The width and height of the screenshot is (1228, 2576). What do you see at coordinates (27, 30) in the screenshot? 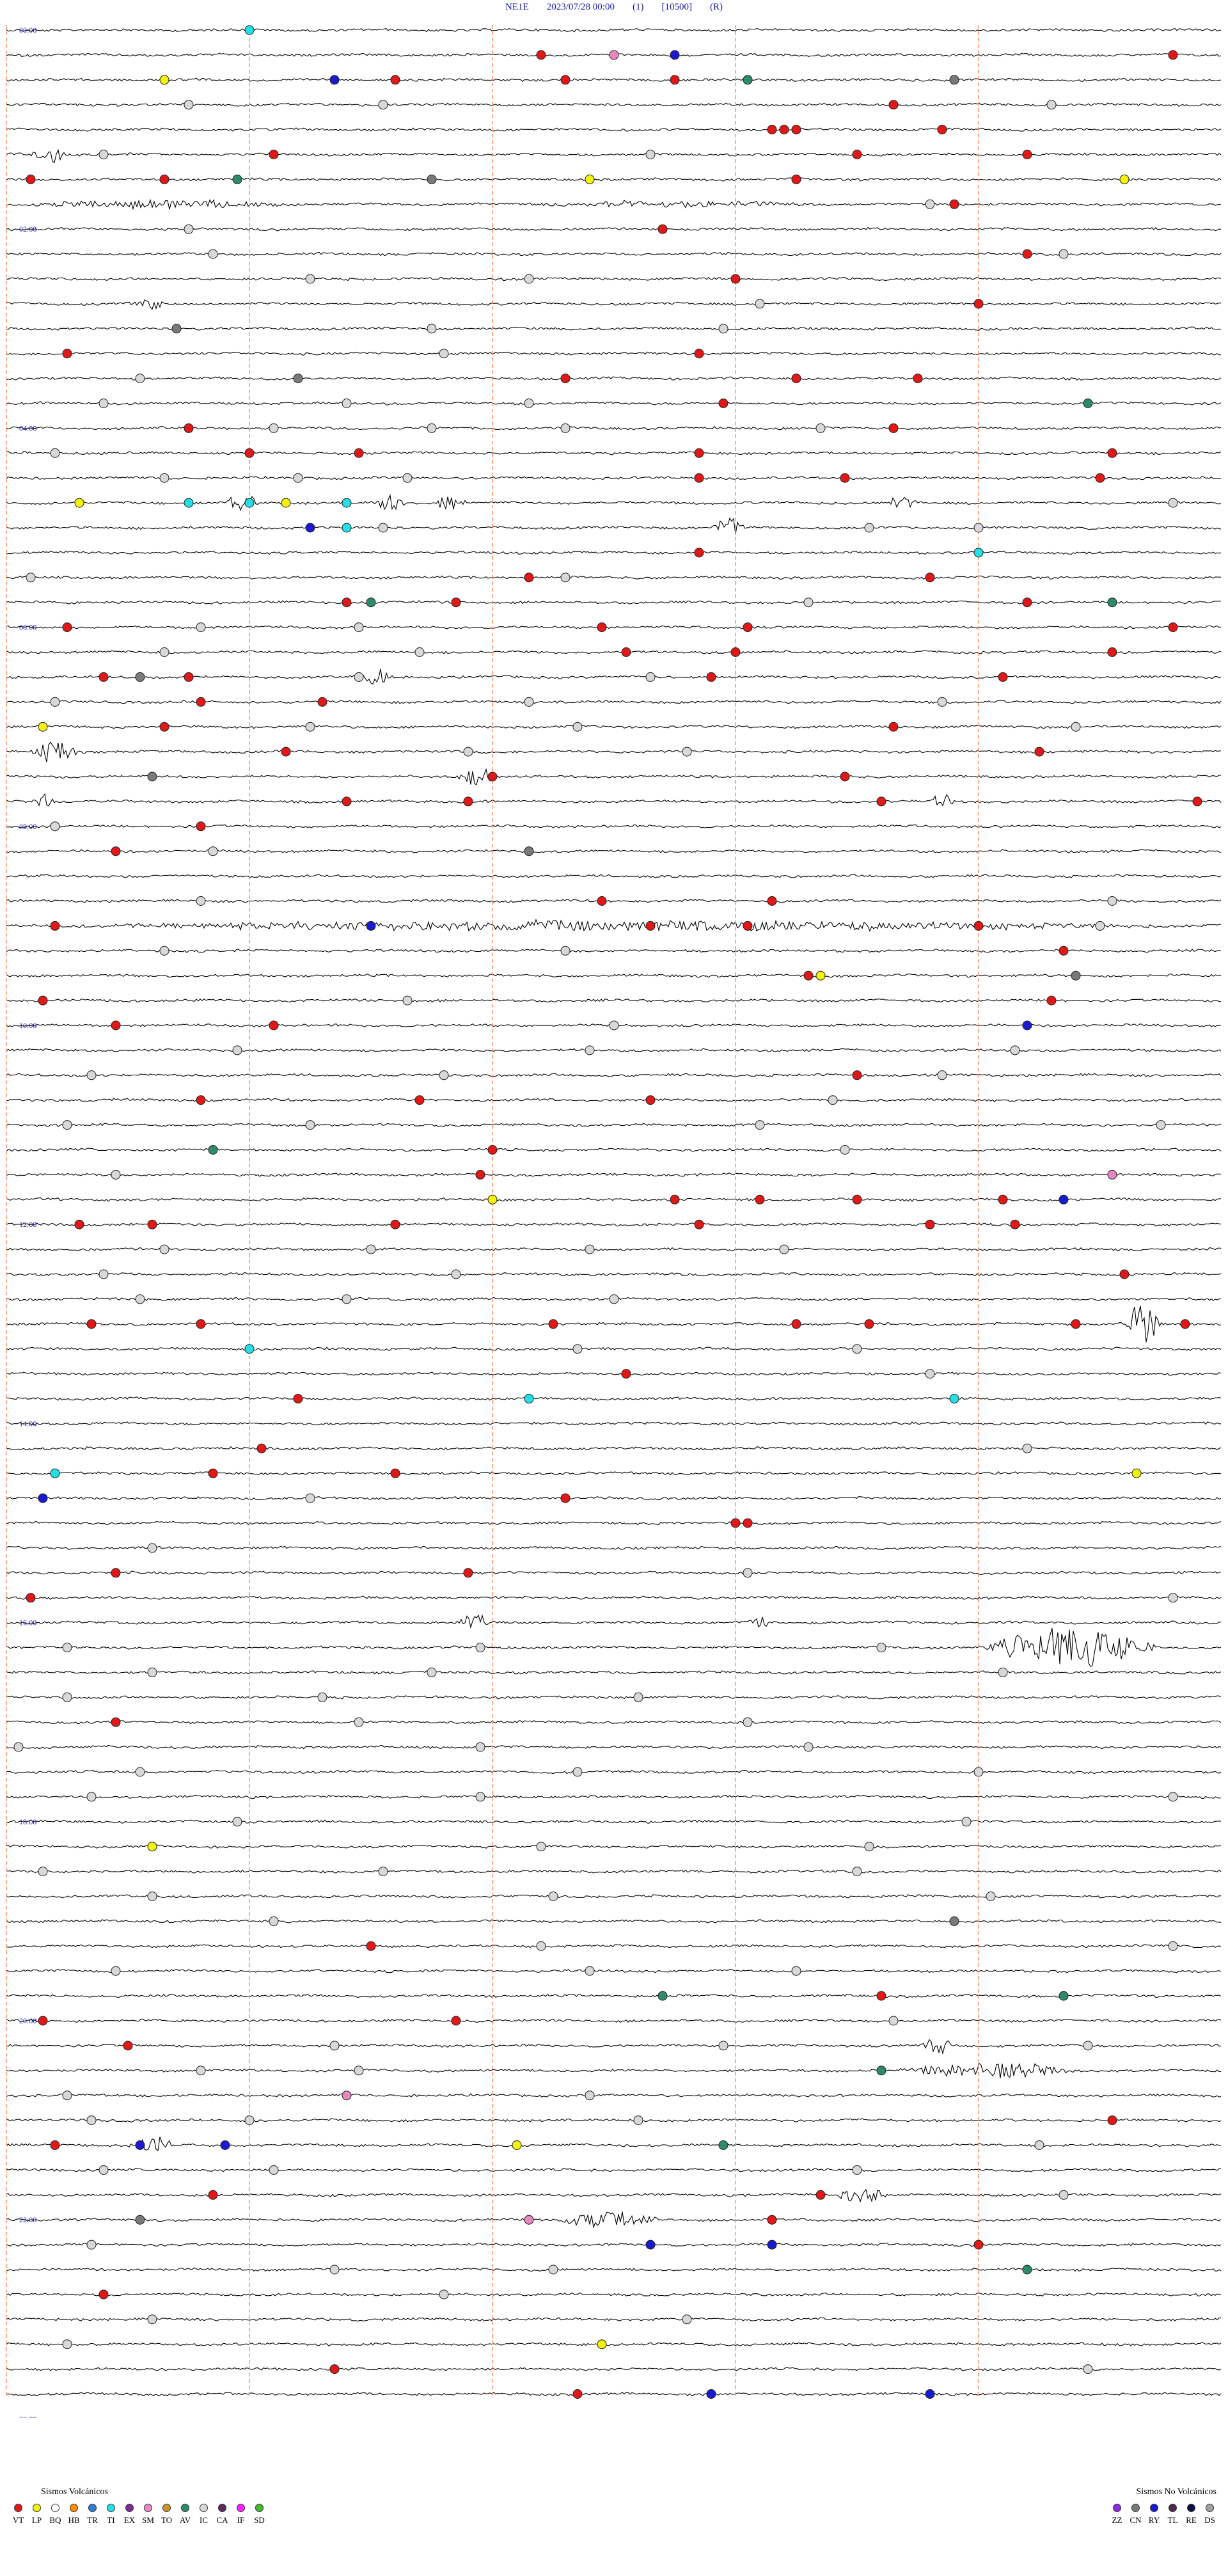
I see `hour-label: 00:00` at bounding box center [27, 30].